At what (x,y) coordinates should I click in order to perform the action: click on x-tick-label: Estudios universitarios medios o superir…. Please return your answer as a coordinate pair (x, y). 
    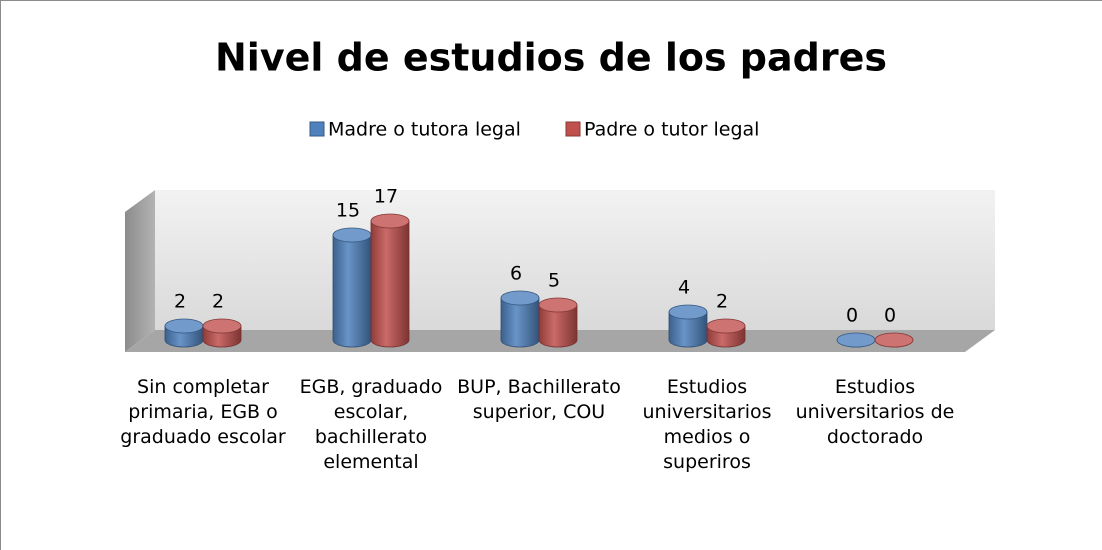
    Looking at the image, I should click on (707, 424).